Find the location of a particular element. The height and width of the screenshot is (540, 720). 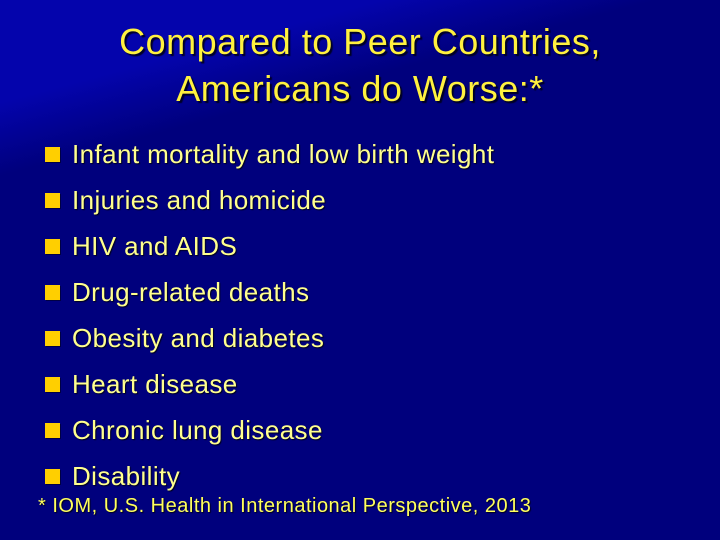

bullet-item-label: Chronic lung disease is located at coordinates (197, 429).